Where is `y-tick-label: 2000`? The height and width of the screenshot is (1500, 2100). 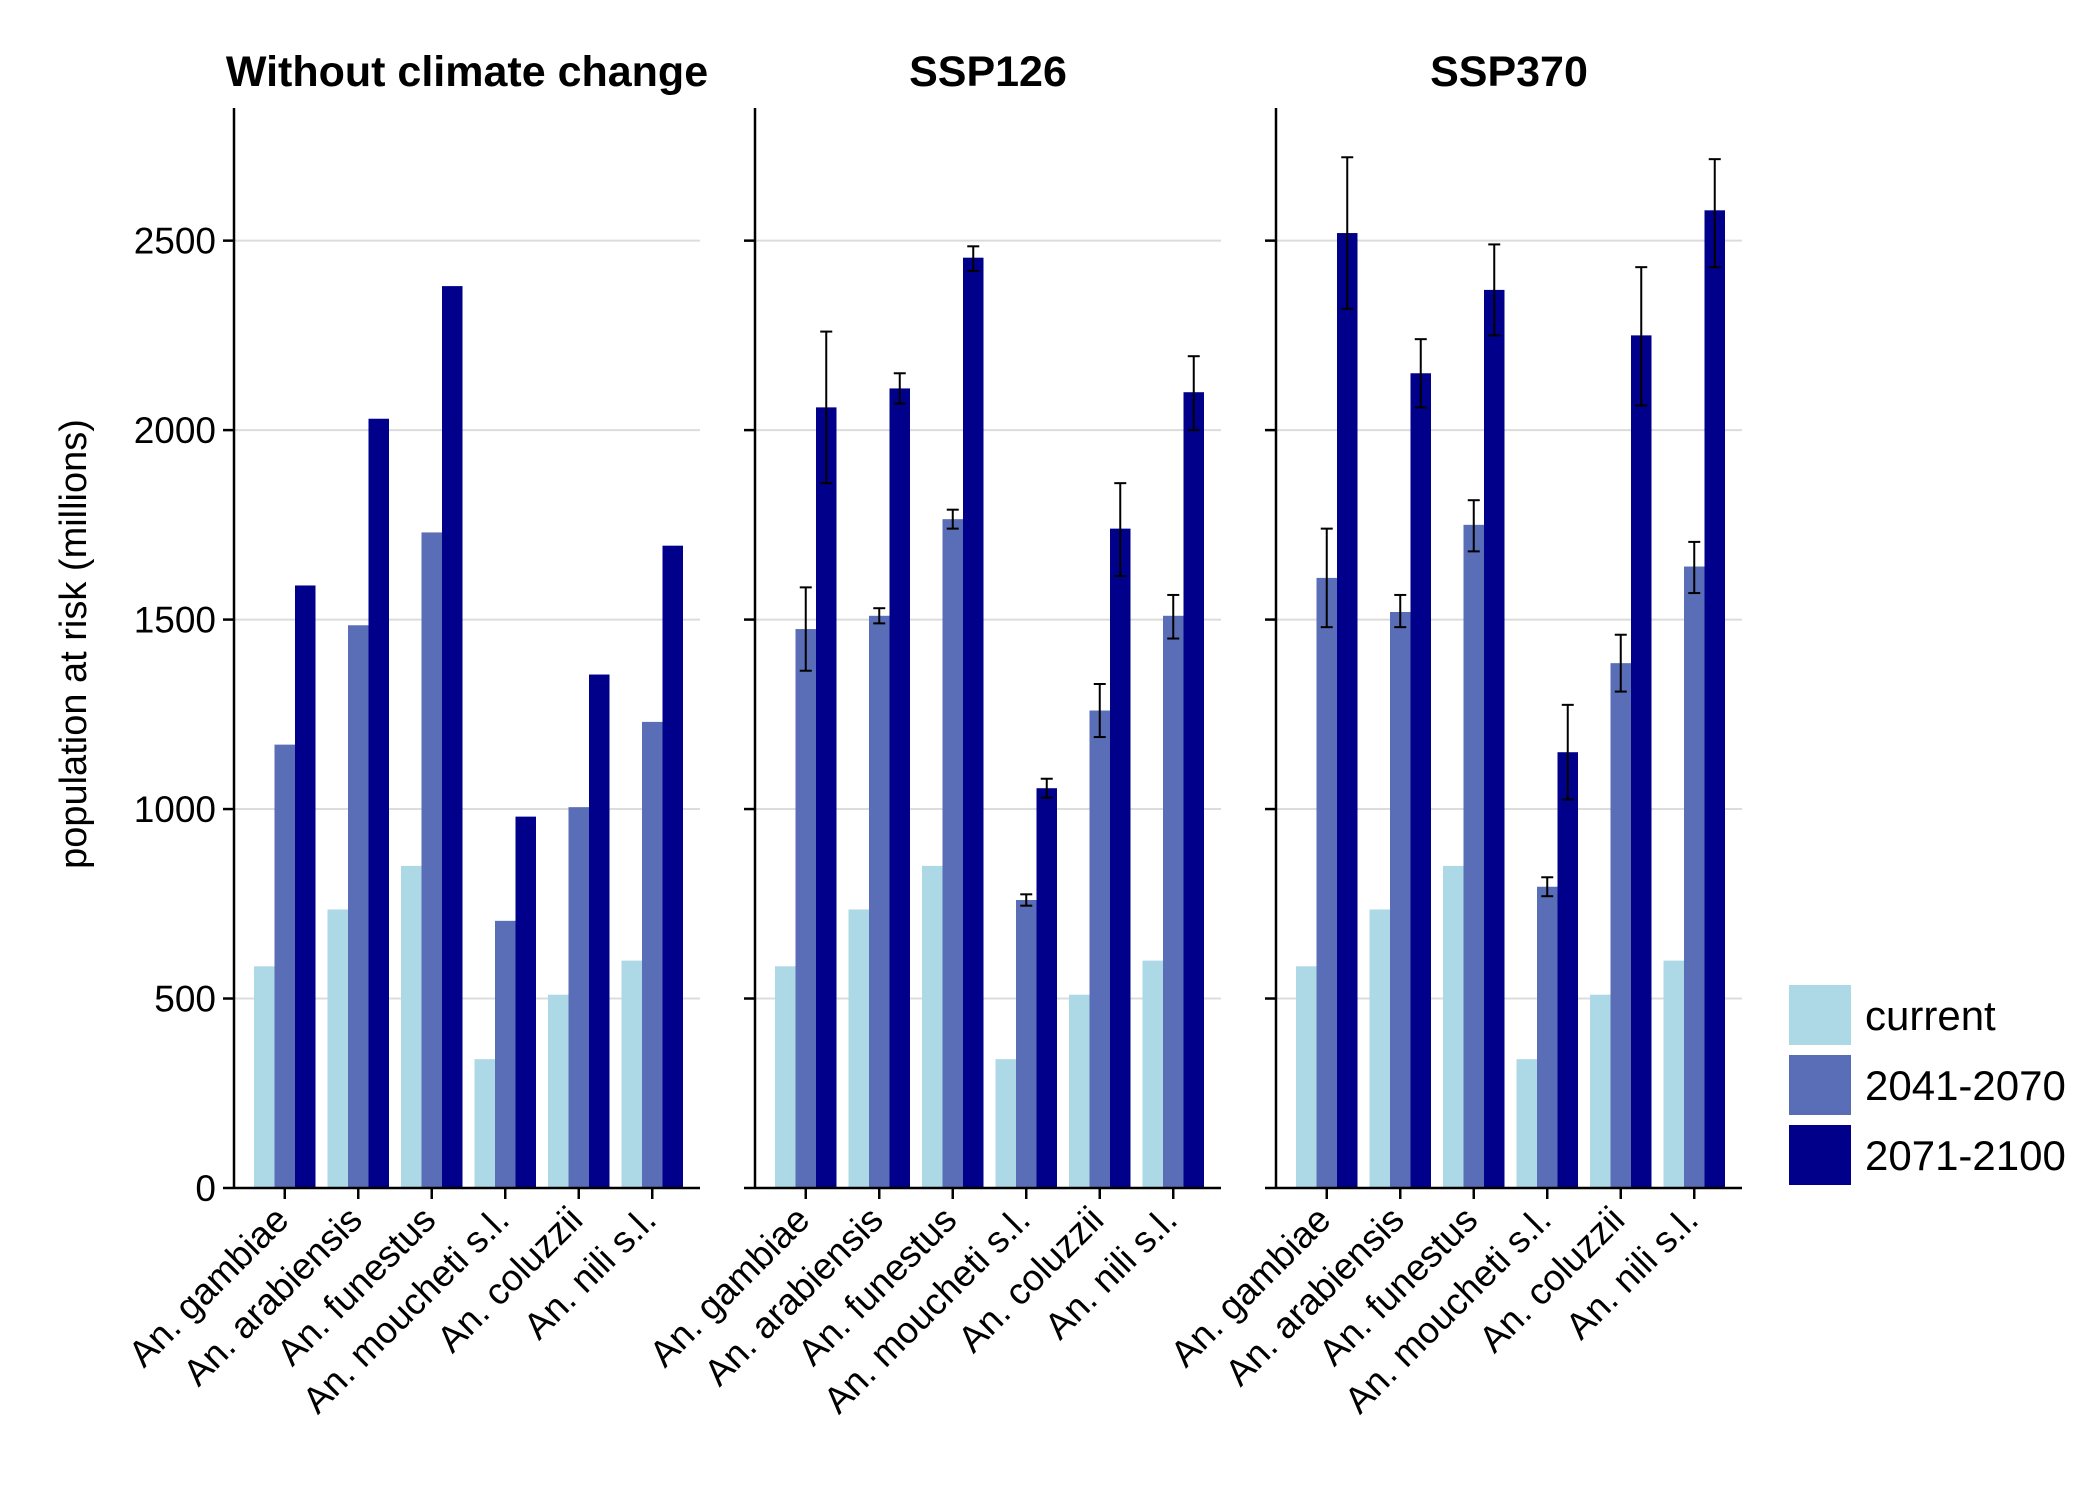
y-tick-label: 2000 is located at coordinates (175, 430).